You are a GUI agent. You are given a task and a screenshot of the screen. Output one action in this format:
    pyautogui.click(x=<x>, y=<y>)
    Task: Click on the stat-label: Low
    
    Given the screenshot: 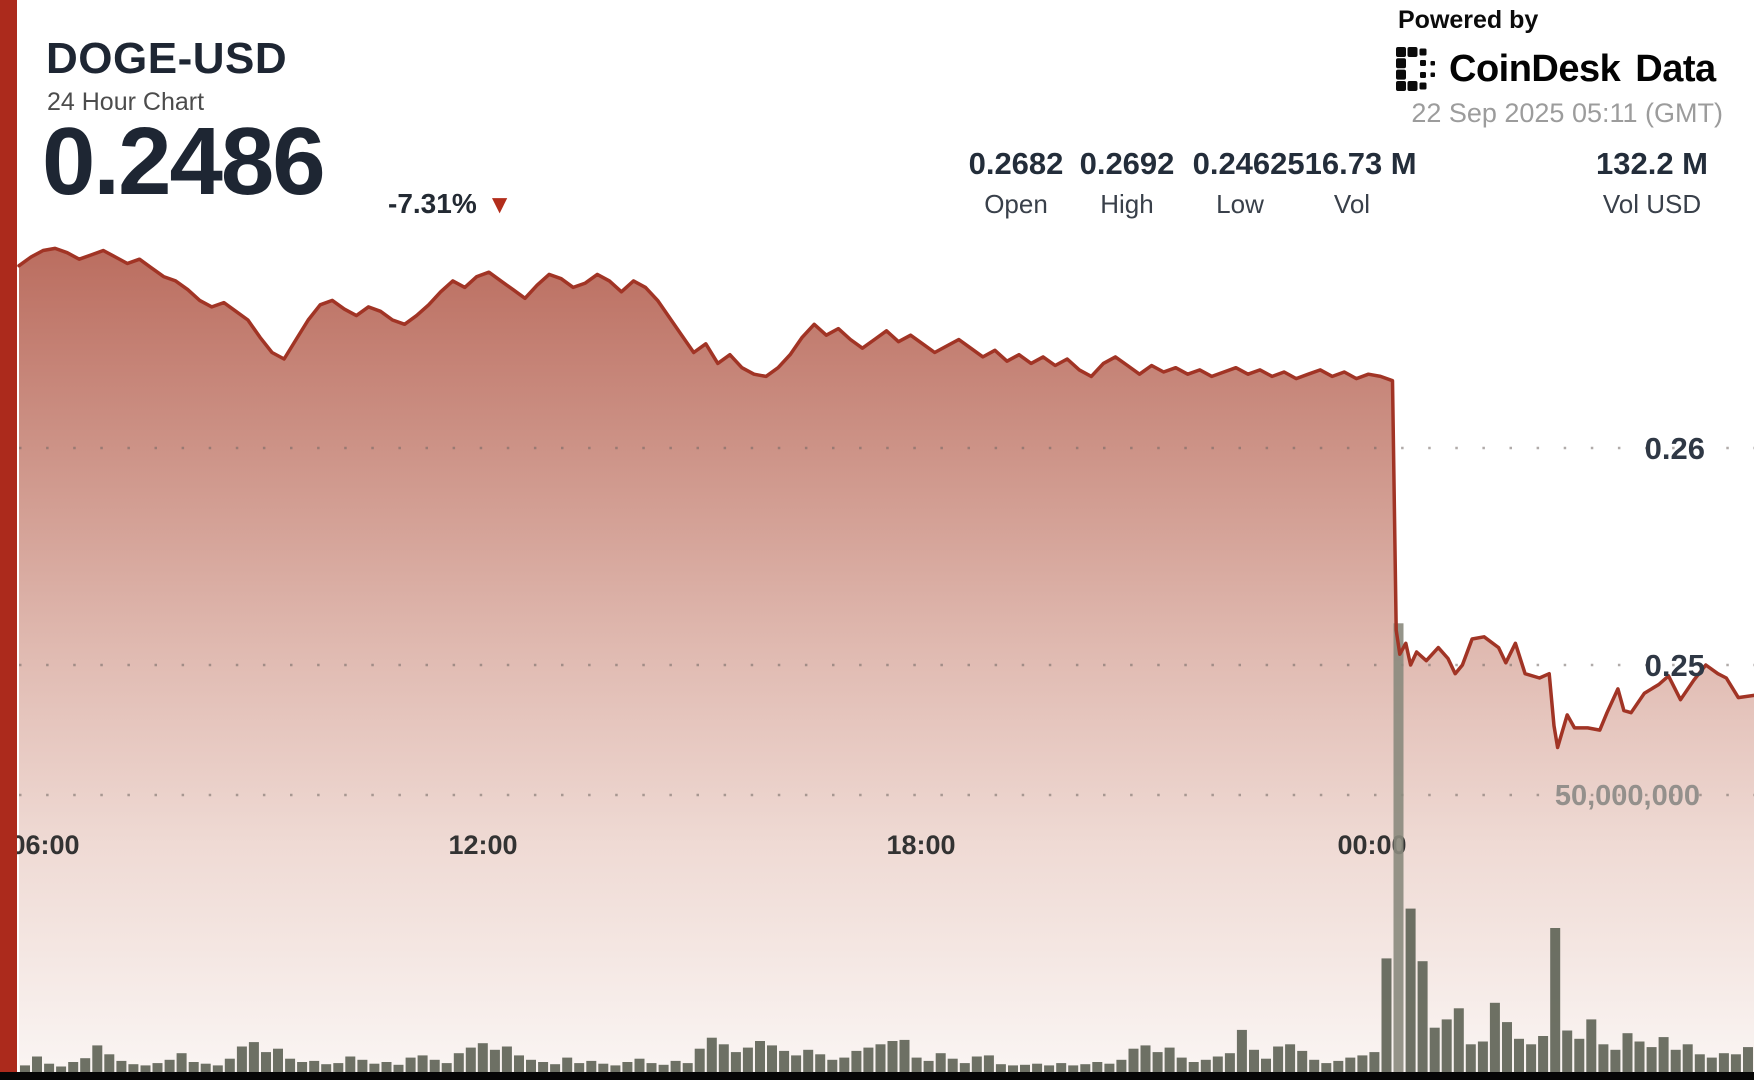 What is the action you would take?
    pyautogui.click(x=1240, y=204)
    